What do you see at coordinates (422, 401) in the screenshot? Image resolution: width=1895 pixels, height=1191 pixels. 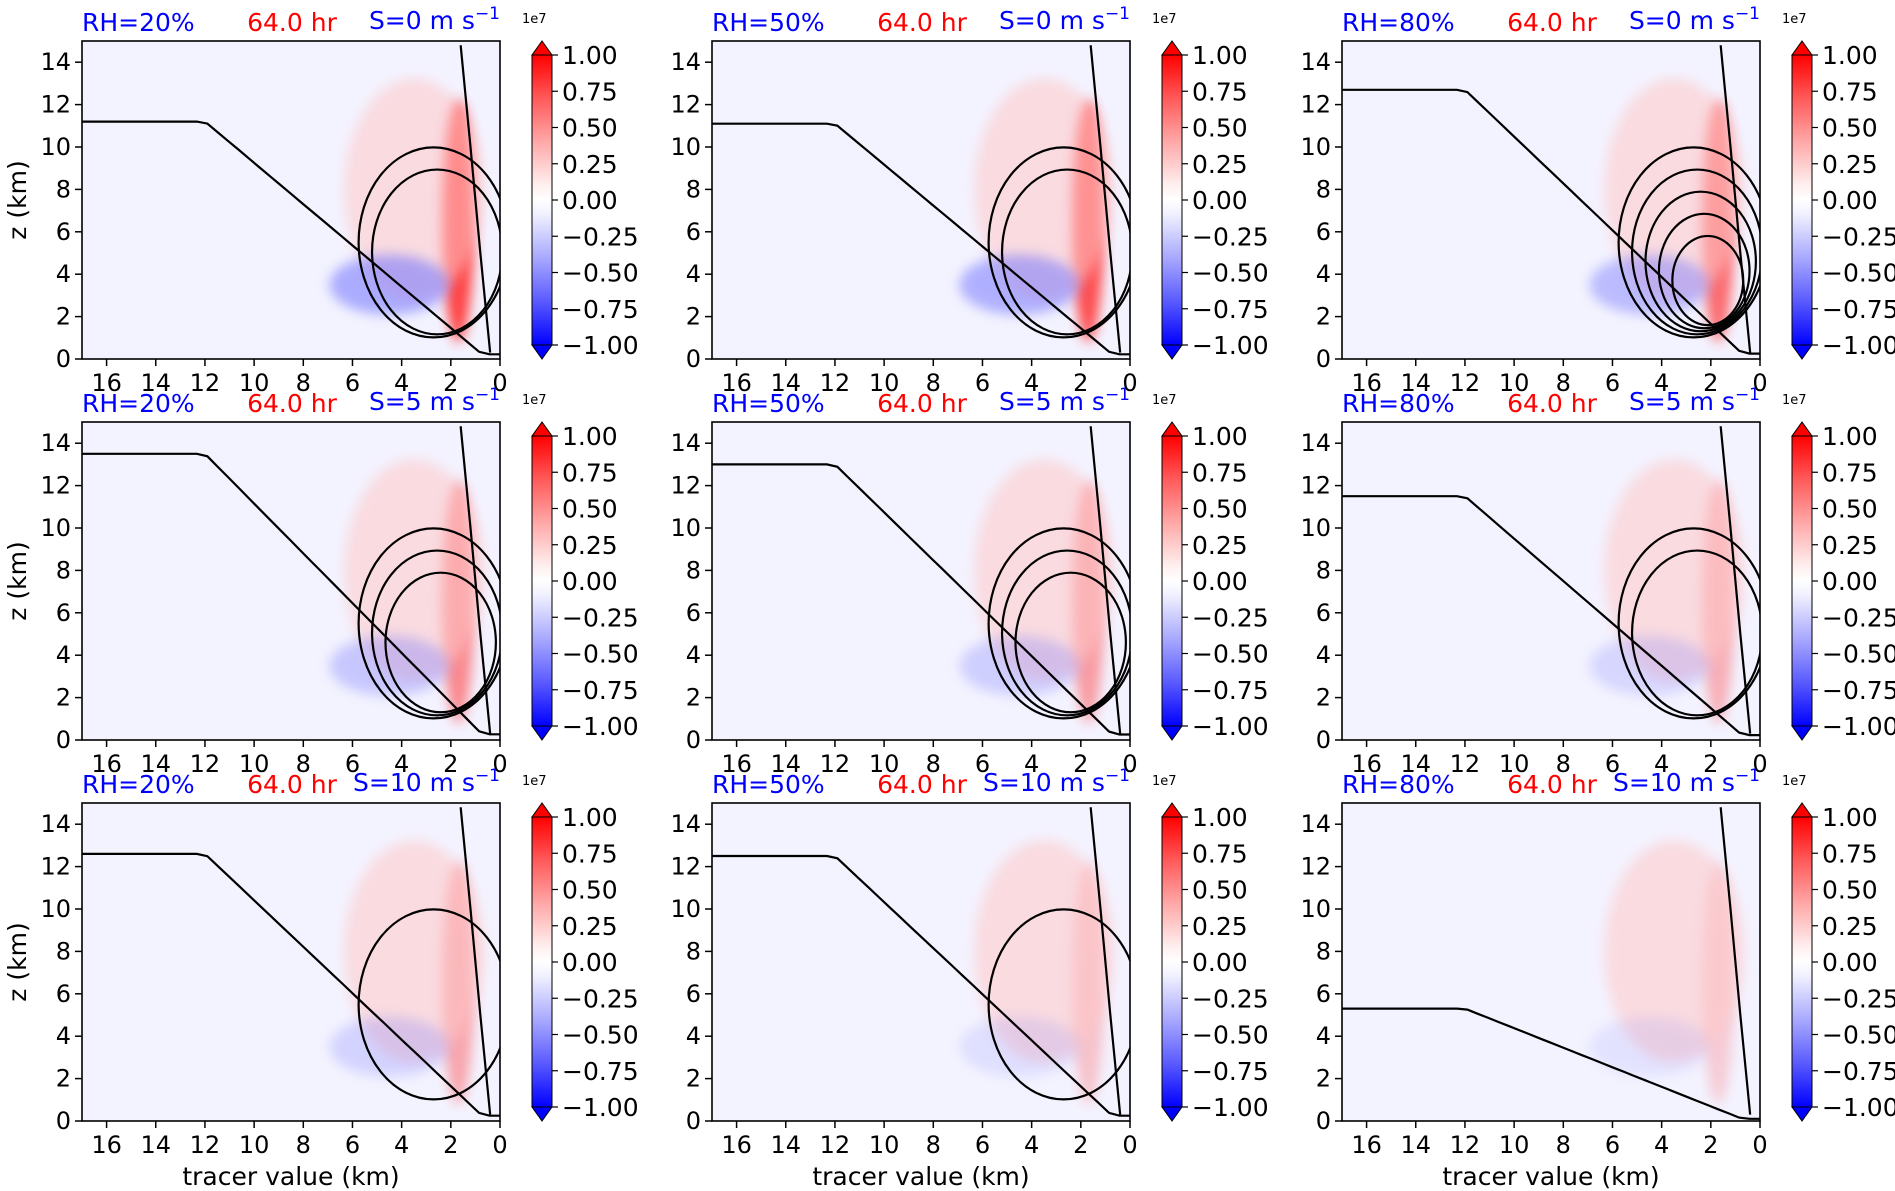 I see `shear-value: S=5 m s` at bounding box center [422, 401].